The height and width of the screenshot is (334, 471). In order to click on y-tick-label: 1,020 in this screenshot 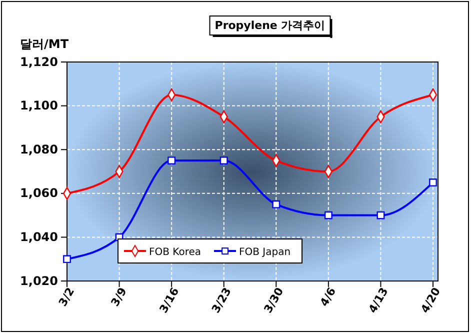, I will do `click(39, 281)`.